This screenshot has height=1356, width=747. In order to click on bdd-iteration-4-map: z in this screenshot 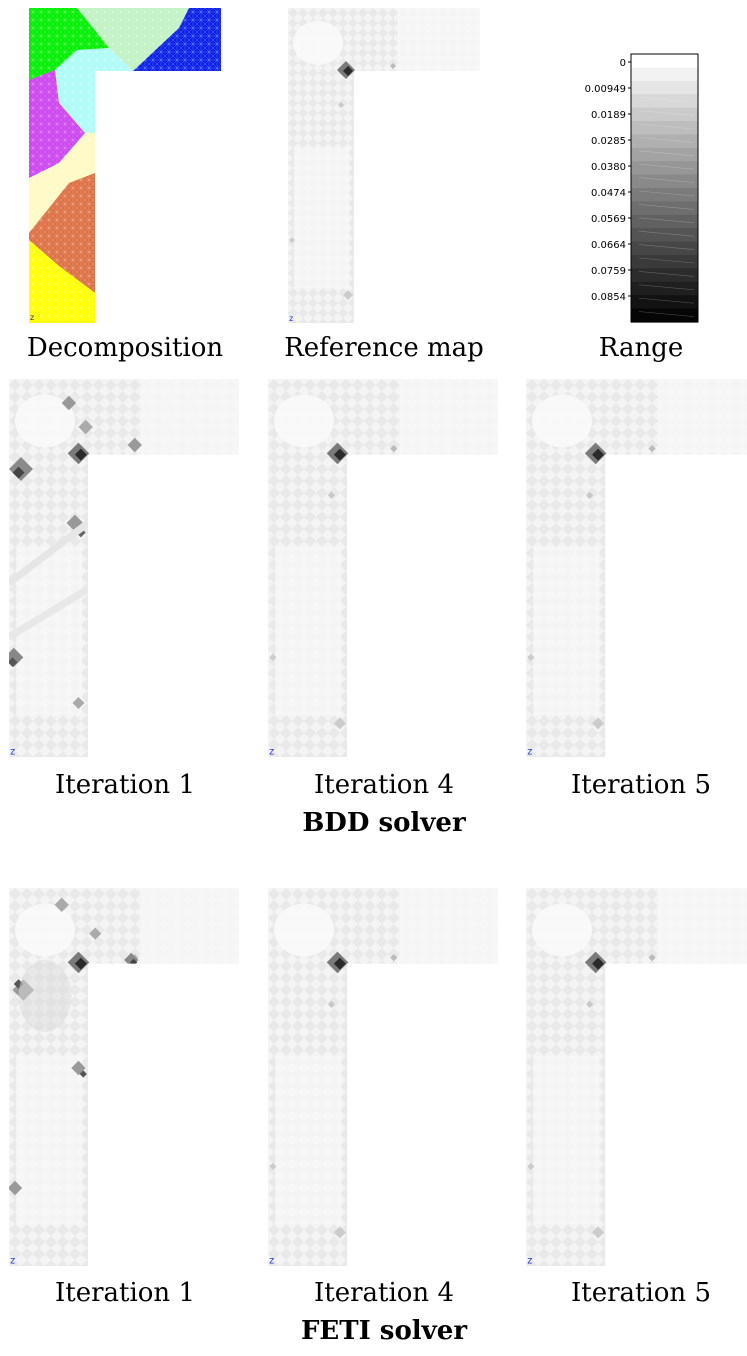, I will do `click(383, 568)`.